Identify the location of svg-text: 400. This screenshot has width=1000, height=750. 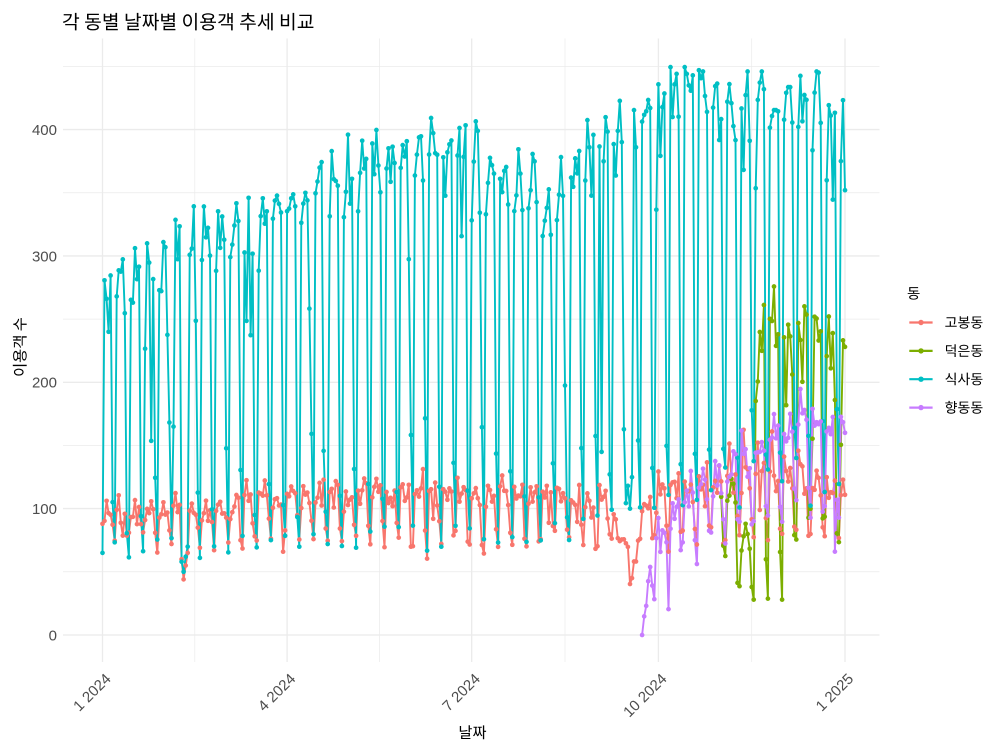
(44, 130).